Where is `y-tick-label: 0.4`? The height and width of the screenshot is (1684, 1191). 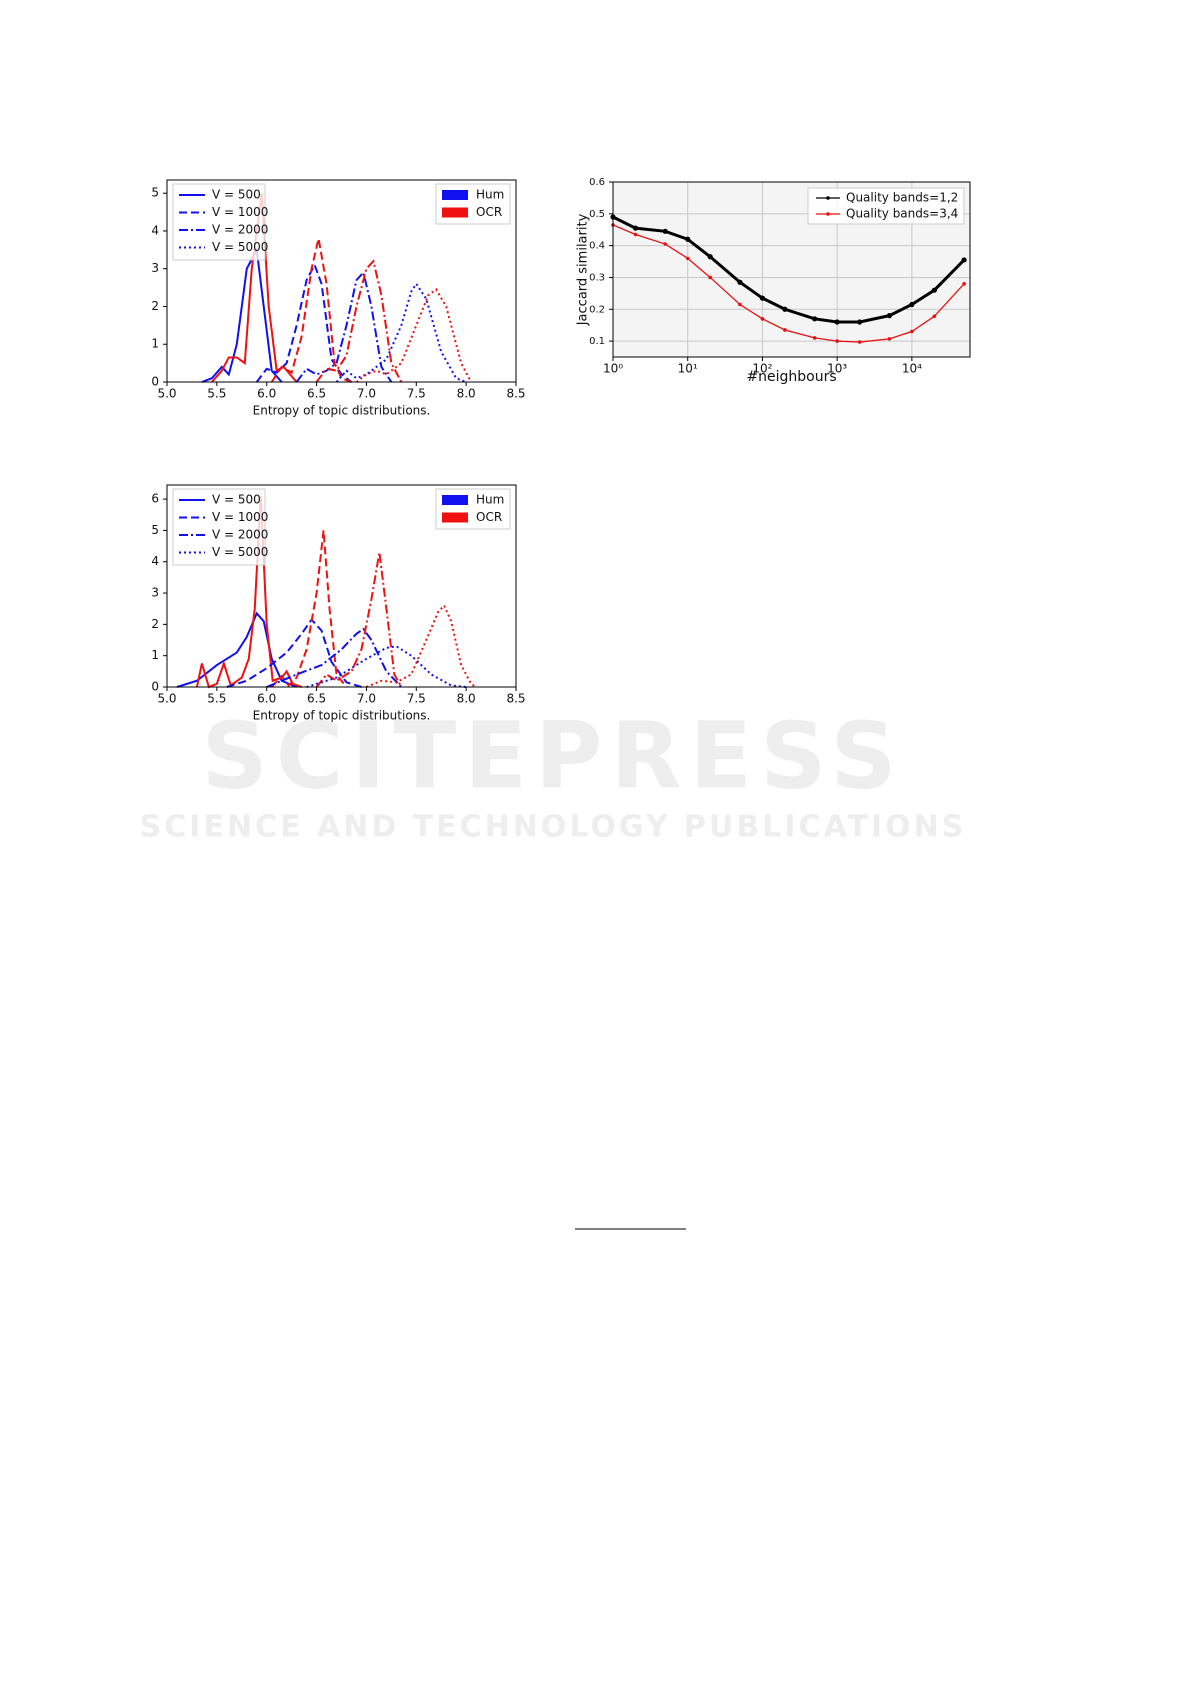 y-tick-label: 0.4 is located at coordinates (597, 246).